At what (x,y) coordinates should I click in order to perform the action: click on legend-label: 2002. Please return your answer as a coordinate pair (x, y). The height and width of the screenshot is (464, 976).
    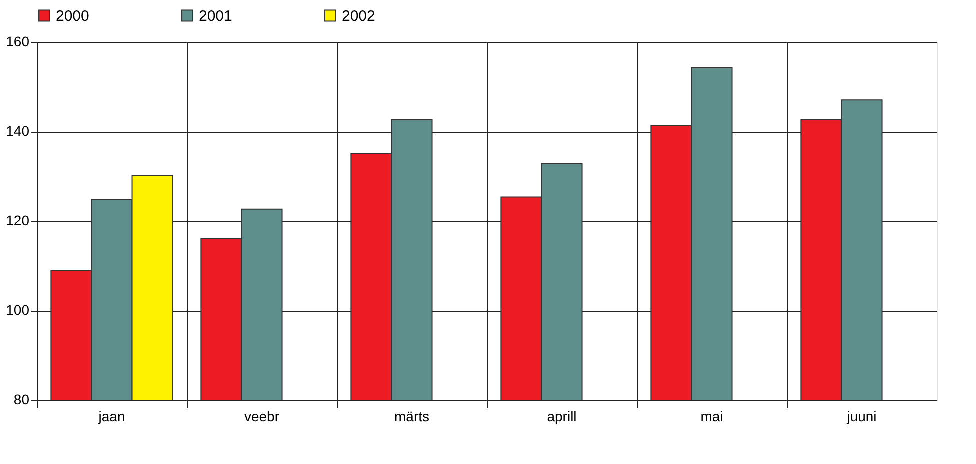
    Looking at the image, I should click on (359, 16).